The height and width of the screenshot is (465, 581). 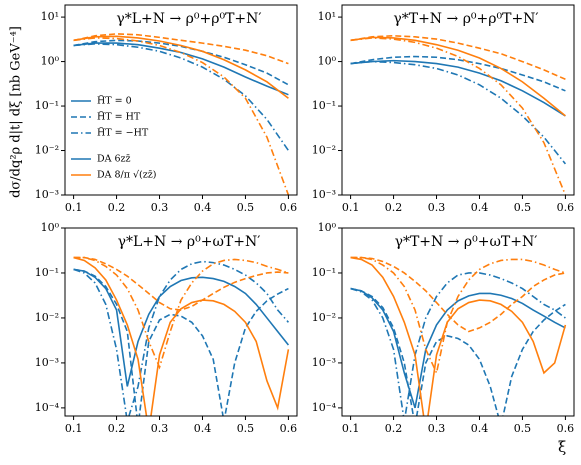 I want to click on legend-label: H̃T = 0, so click(x=114, y=101).